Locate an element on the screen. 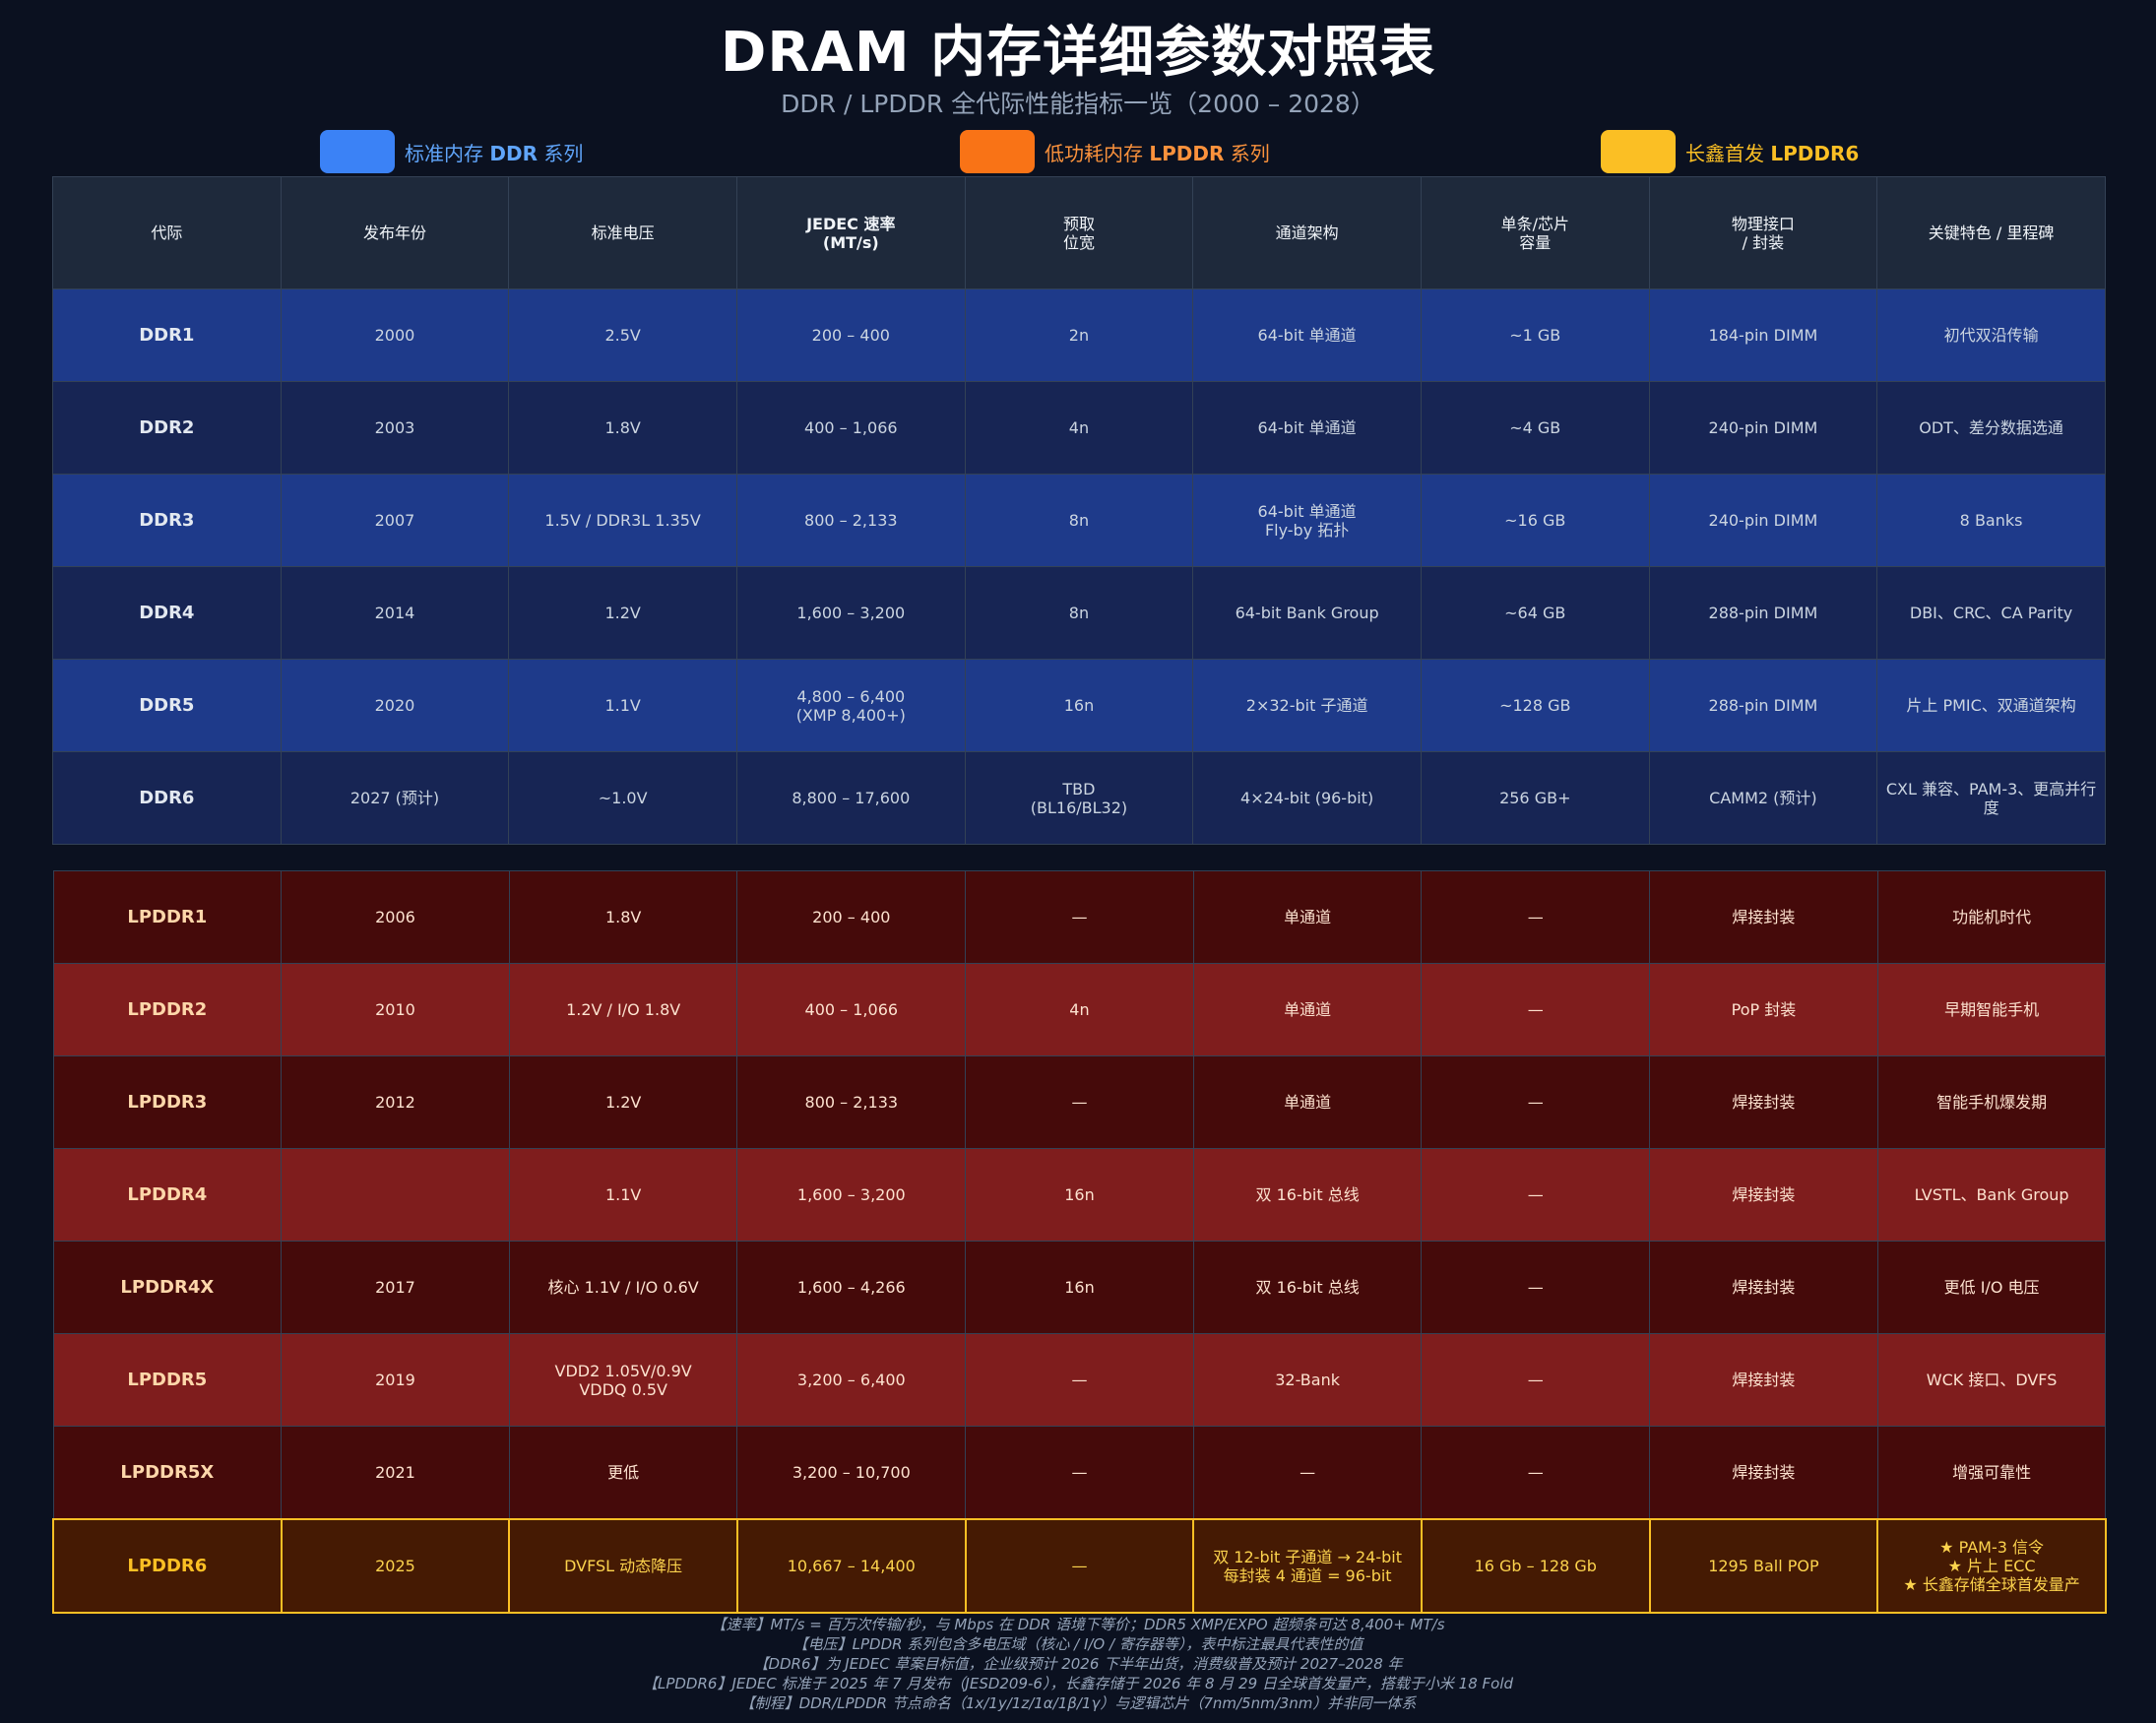  table-cell: CXL 兼容、PAM-3、更高并行度 is located at coordinates (1991, 798).